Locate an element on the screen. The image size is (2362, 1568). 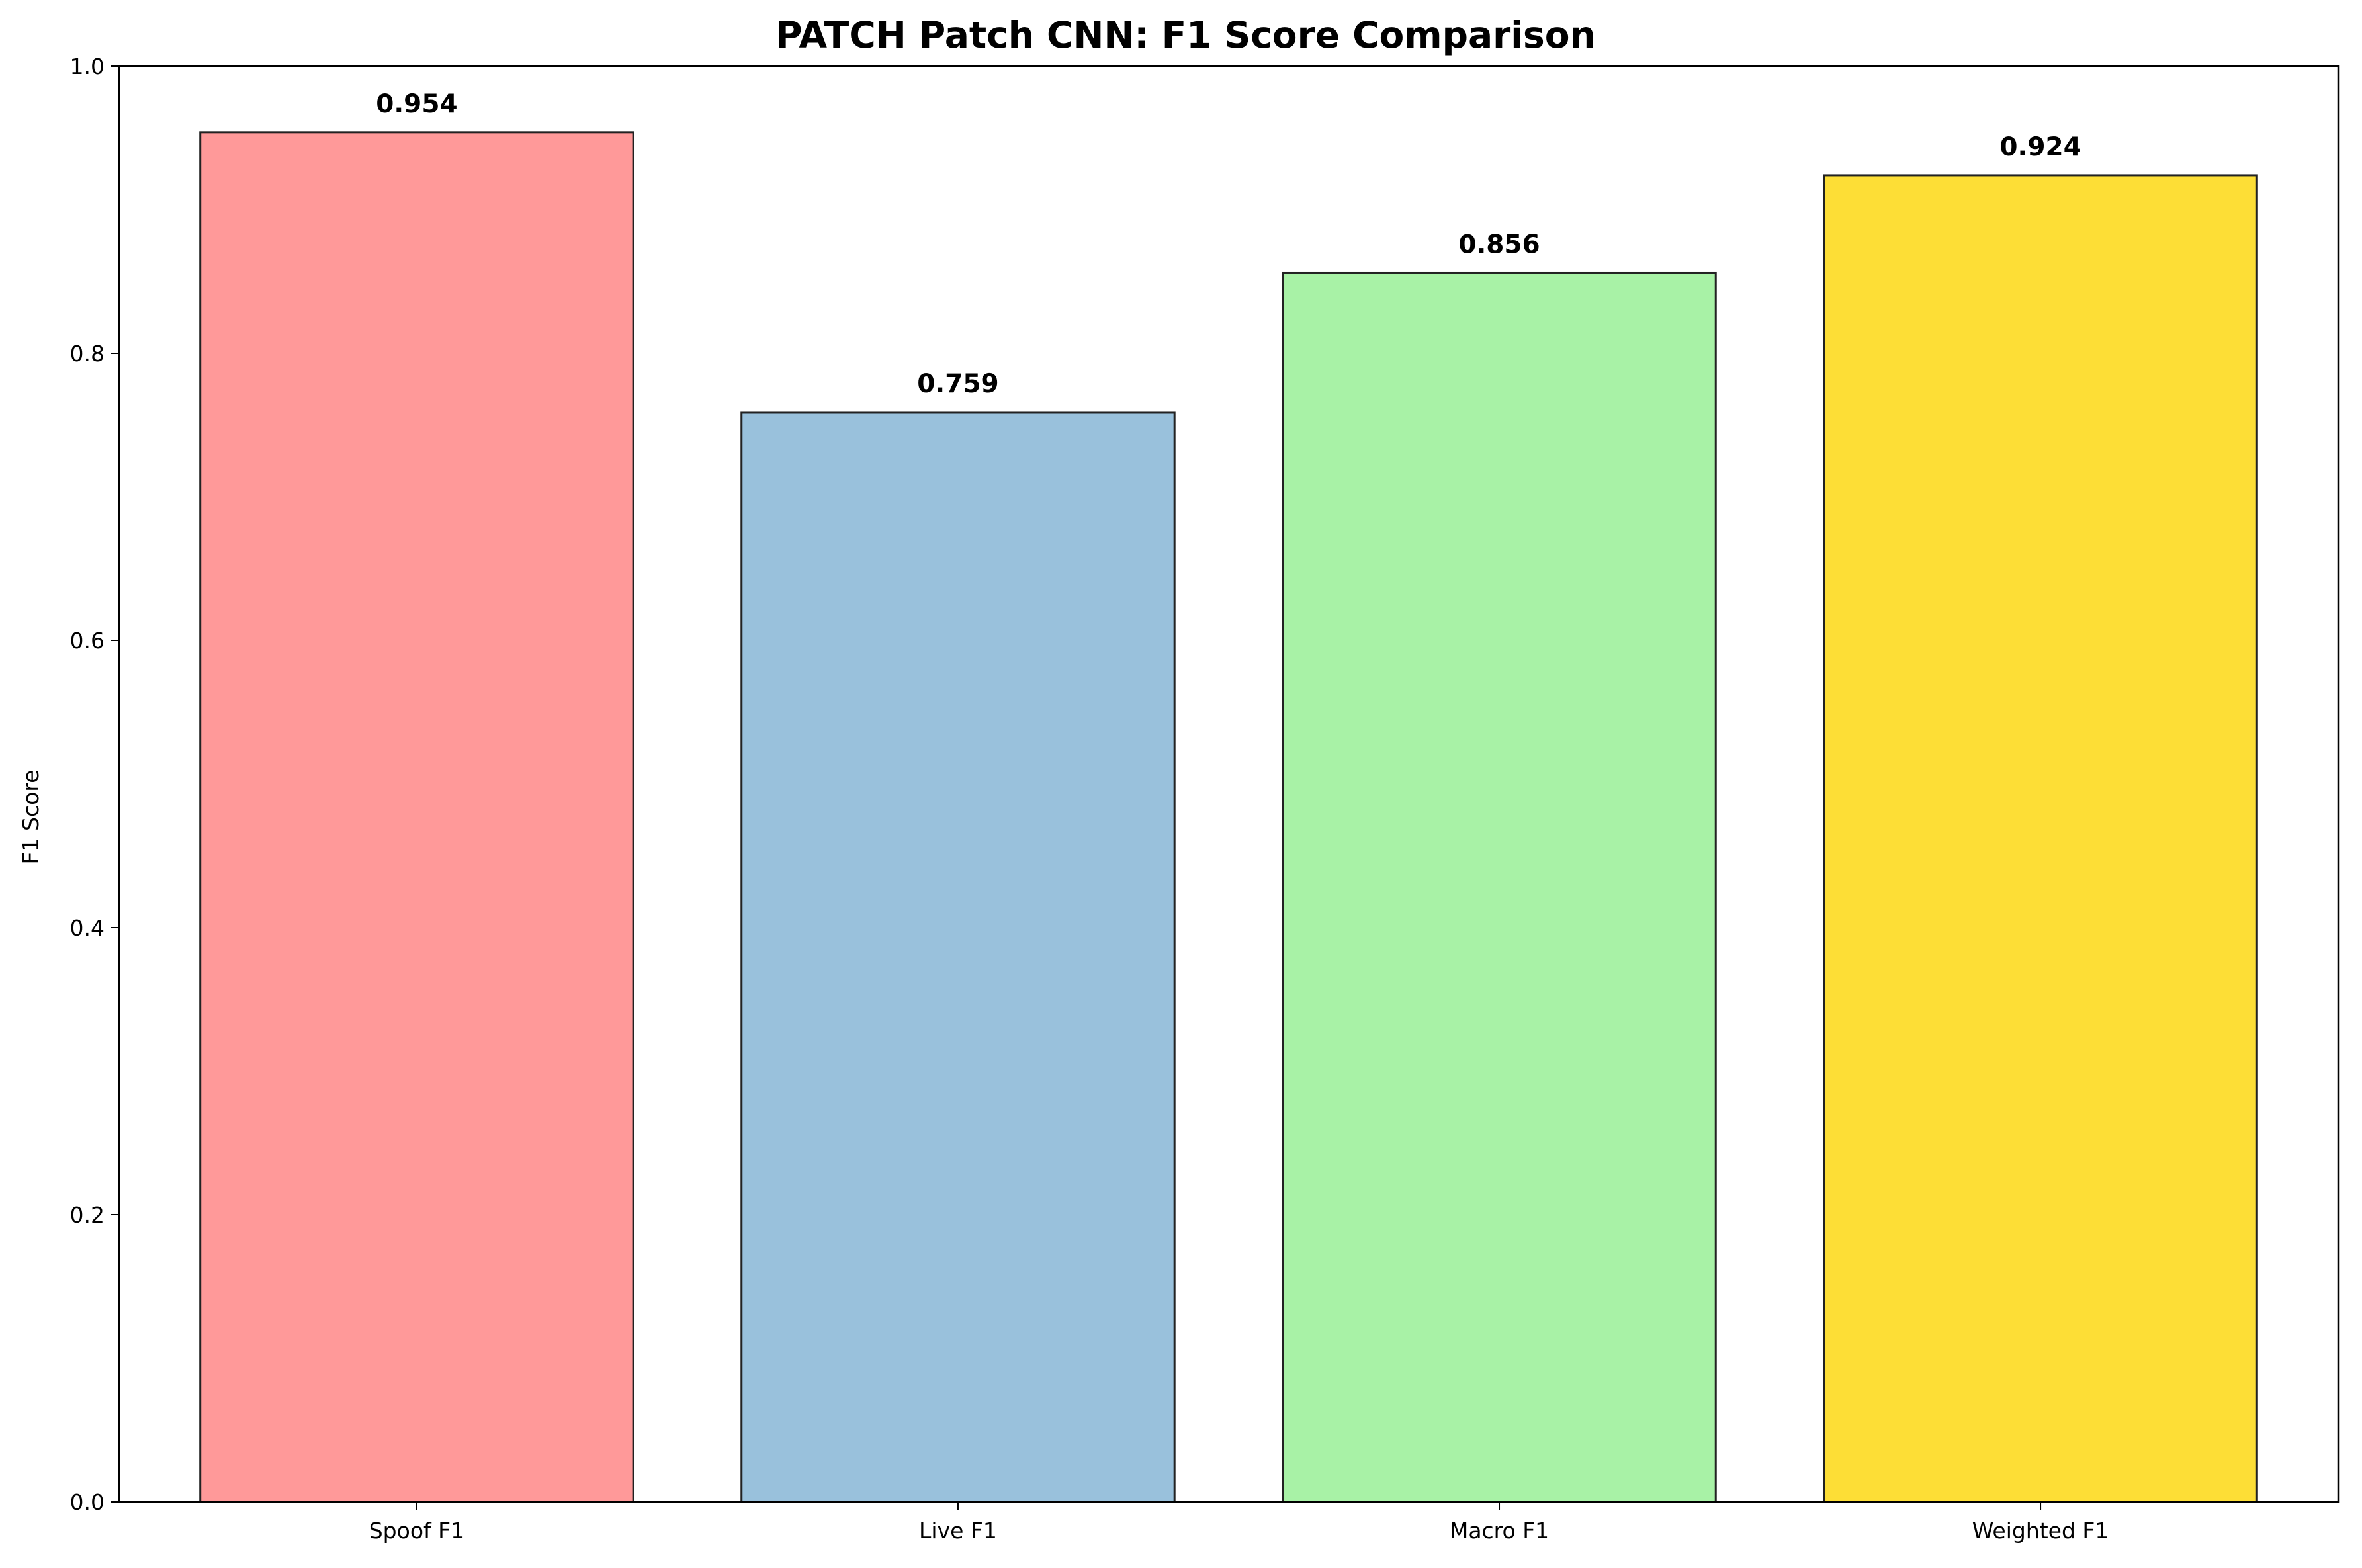
bar-value-label: 0.954 is located at coordinates (416, 104).